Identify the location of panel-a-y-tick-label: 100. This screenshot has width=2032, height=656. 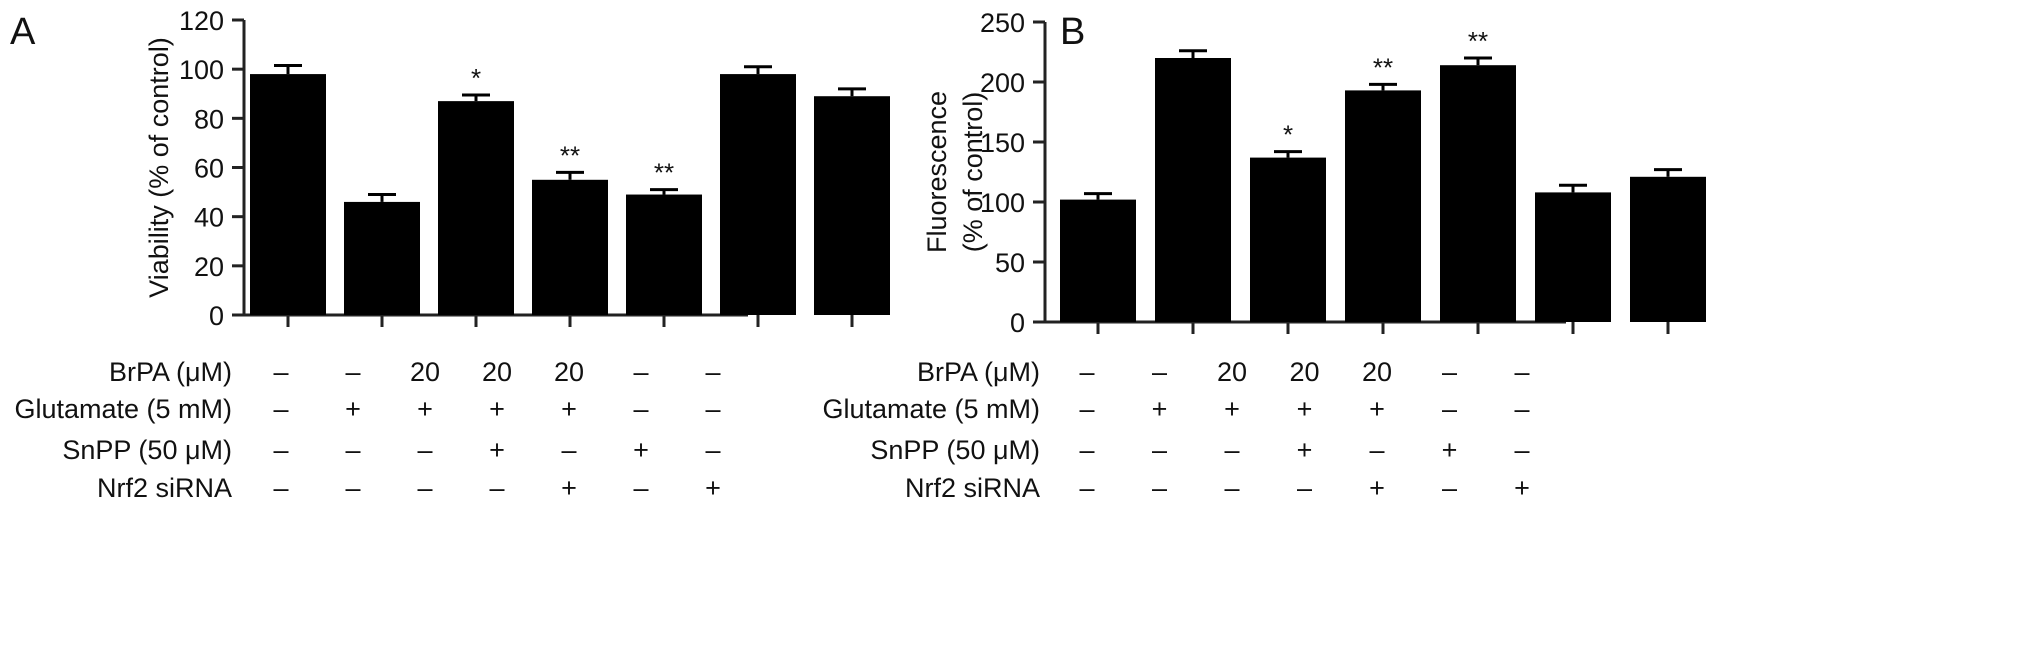
(201, 70).